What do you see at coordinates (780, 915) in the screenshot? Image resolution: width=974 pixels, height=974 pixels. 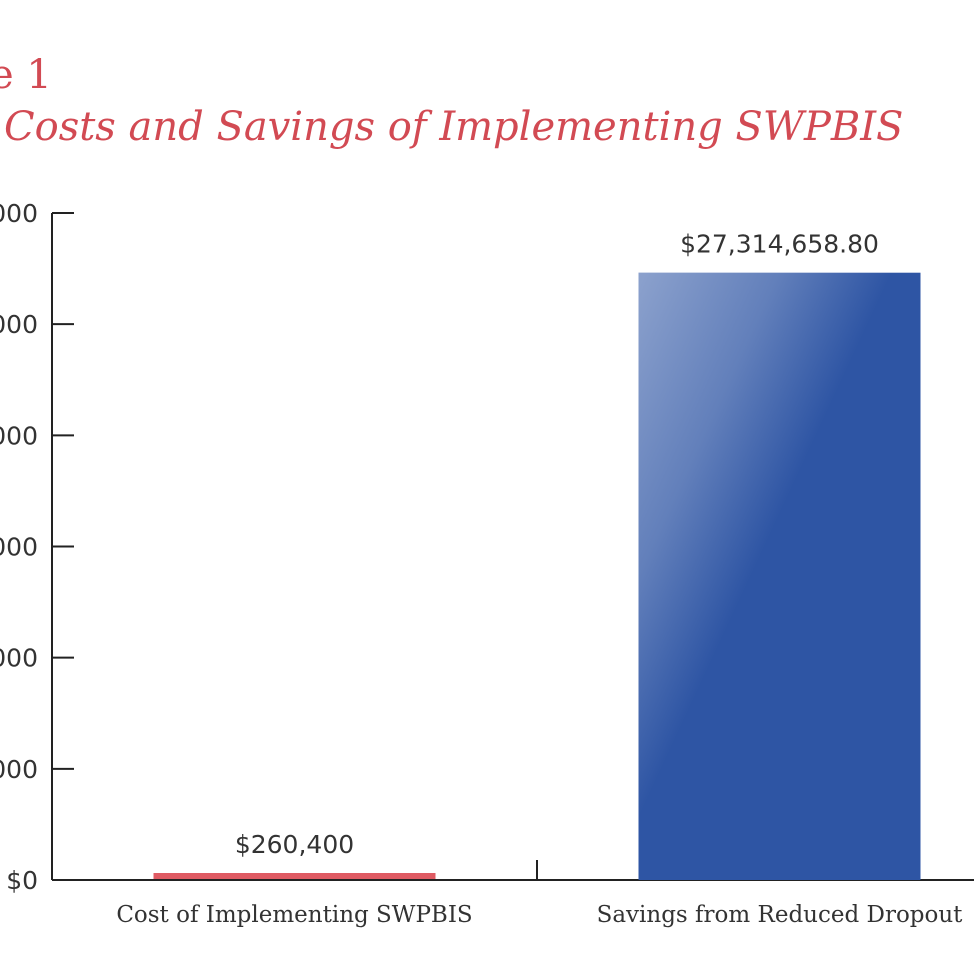 I see `category-label-2: Savings from Reduced Dropout` at bounding box center [780, 915].